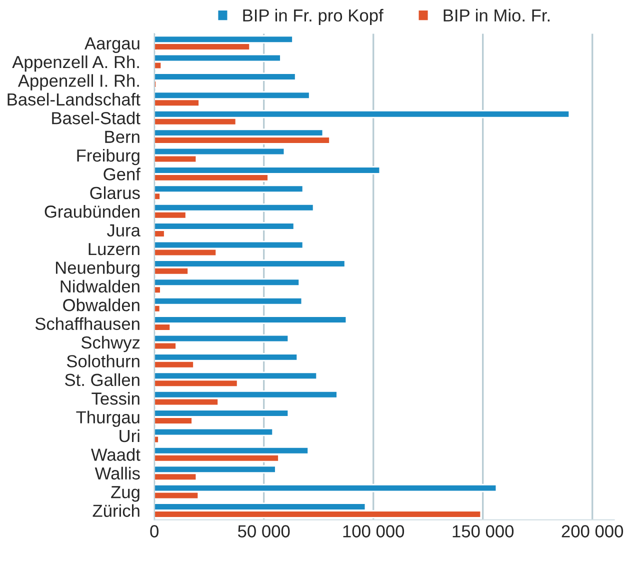 This screenshot has height=562, width=630. What do you see at coordinates (264, 531) in the screenshot?
I see `x-tick-label: 50 000` at bounding box center [264, 531].